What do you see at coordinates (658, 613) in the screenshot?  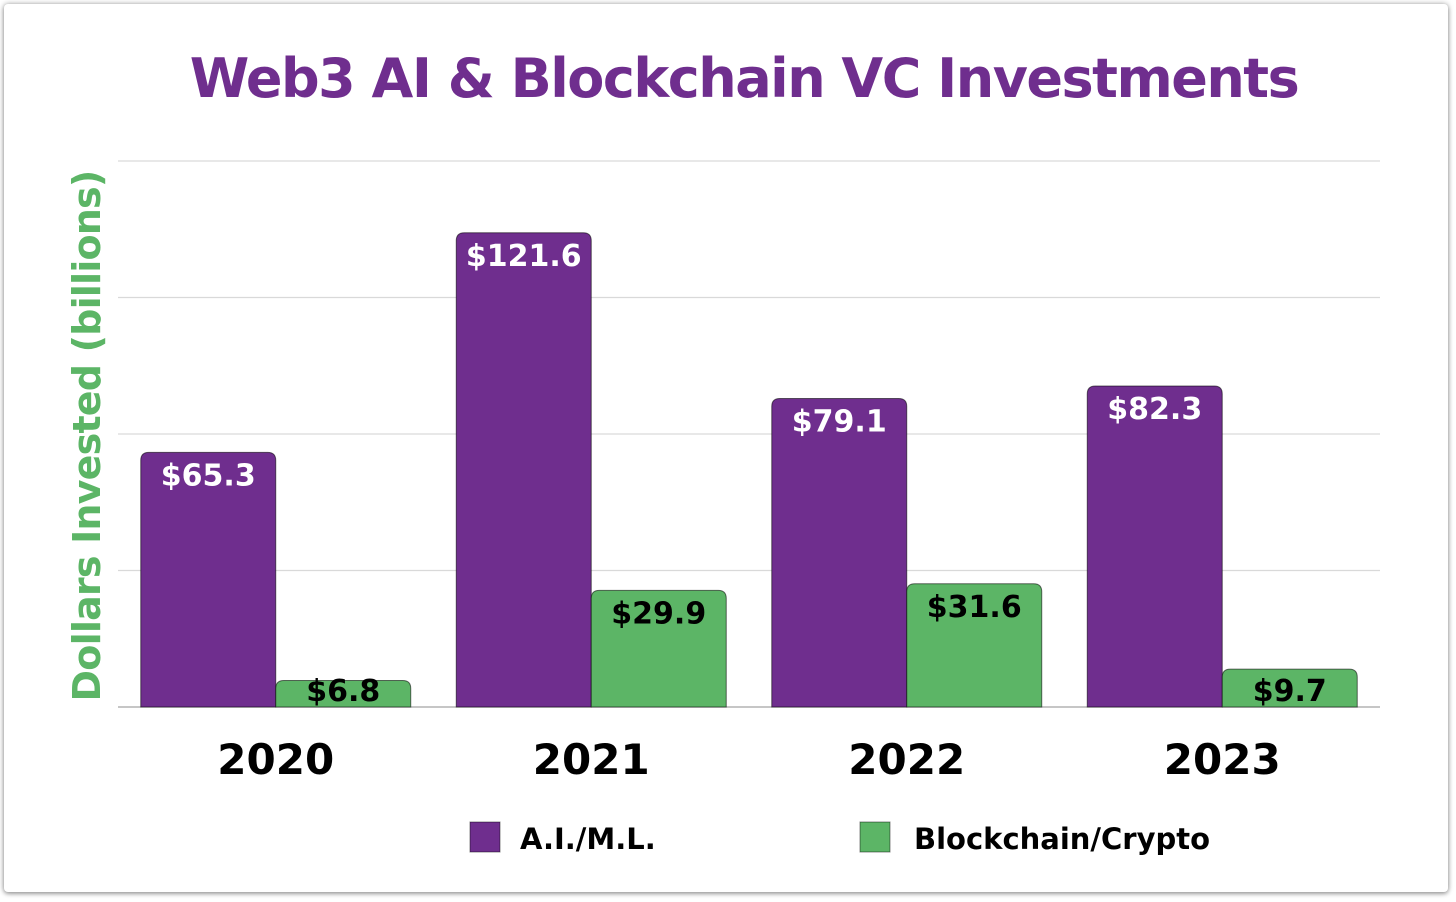 I see `blockchain-crypto-value-label-2021: $29.9` at bounding box center [658, 613].